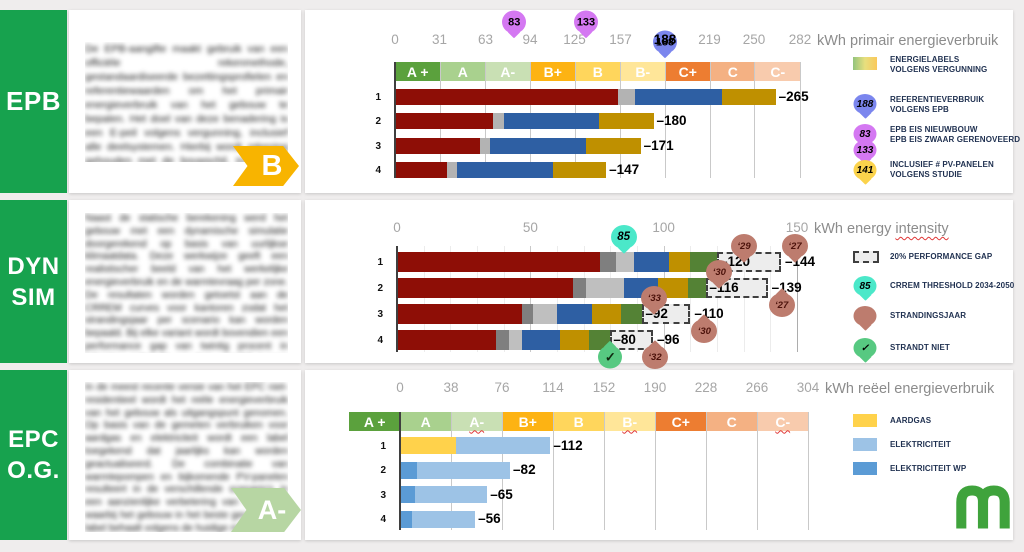 This screenshot has width=1024, height=552. Describe the element at coordinates (939, 64) in the screenshot. I see `legend-label: ENERGIELABELS VOLGENS VERGUNNING` at that location.